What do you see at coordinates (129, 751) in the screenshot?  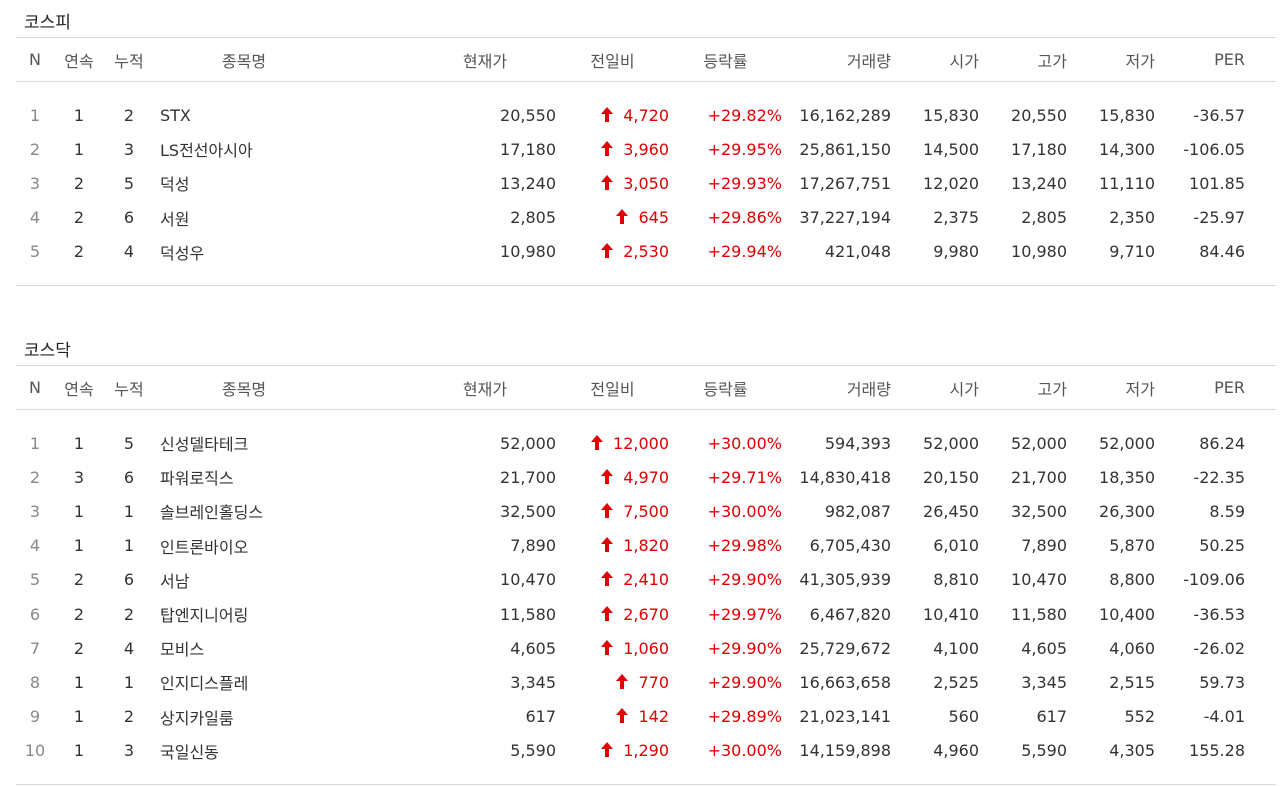 I see `total-value: 3` at bounding box center [129, 751].